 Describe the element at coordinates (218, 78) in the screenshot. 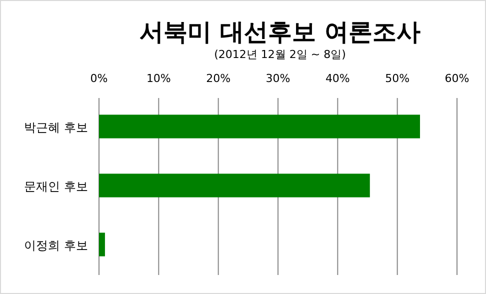

I see `x-tick-label: 20%` at that location.